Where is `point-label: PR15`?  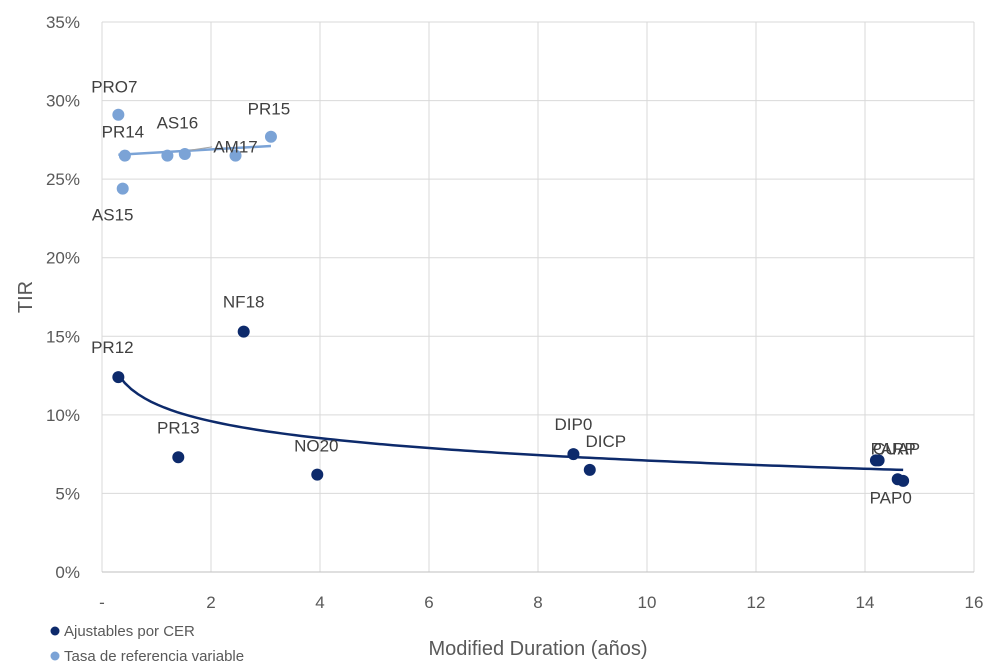
point-label: PR15 is located at coordinates (269, 109).